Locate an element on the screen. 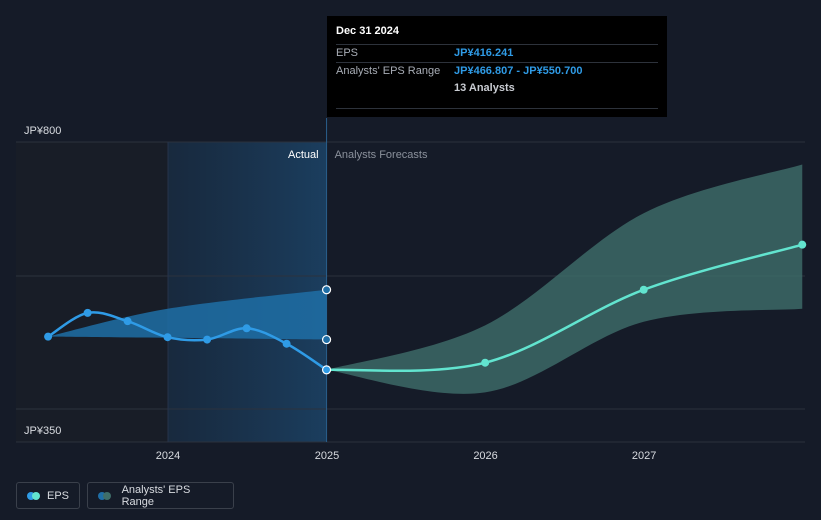  legend-item-eps: EPS is located at coordinates (48, 495).